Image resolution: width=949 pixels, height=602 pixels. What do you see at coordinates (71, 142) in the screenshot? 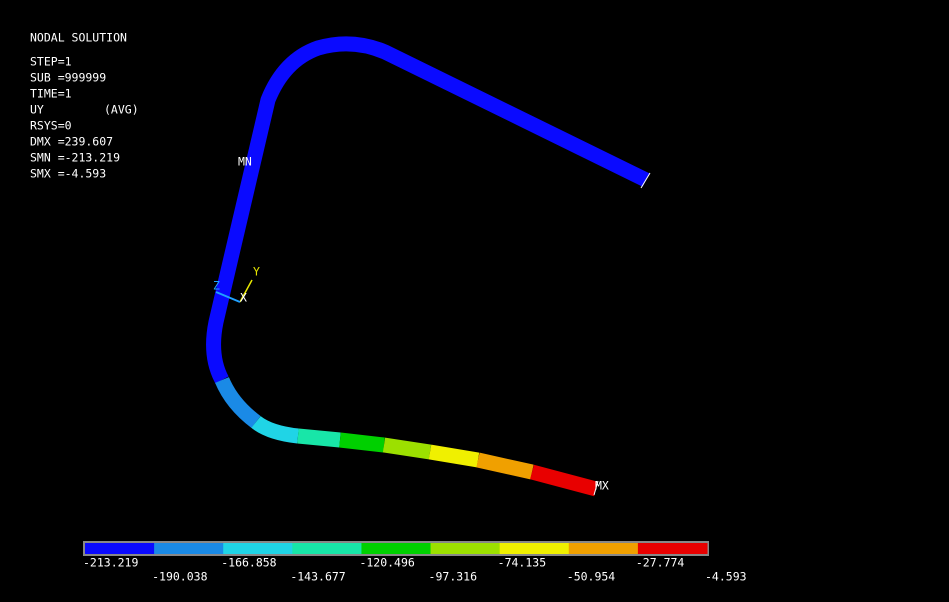
I see `info-line: DMX =239.607` at bounding box center [71, 142].